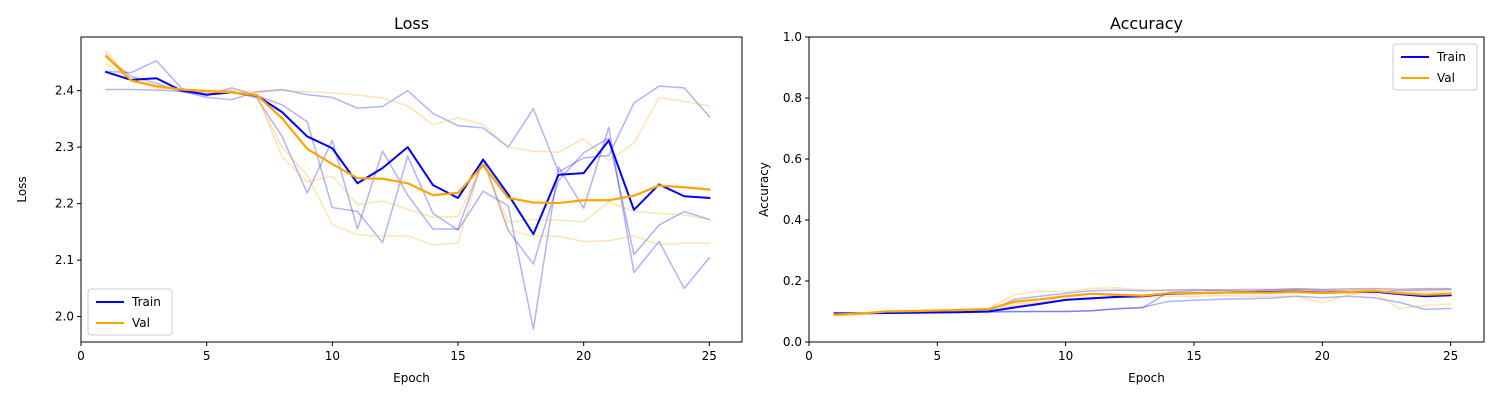 The image size is (1500, 400). What do you see at coordinates (1065, 356) in the screenshot?
I see `accuracy-x-tick-label: 10` at bounding box center [1065, 356].